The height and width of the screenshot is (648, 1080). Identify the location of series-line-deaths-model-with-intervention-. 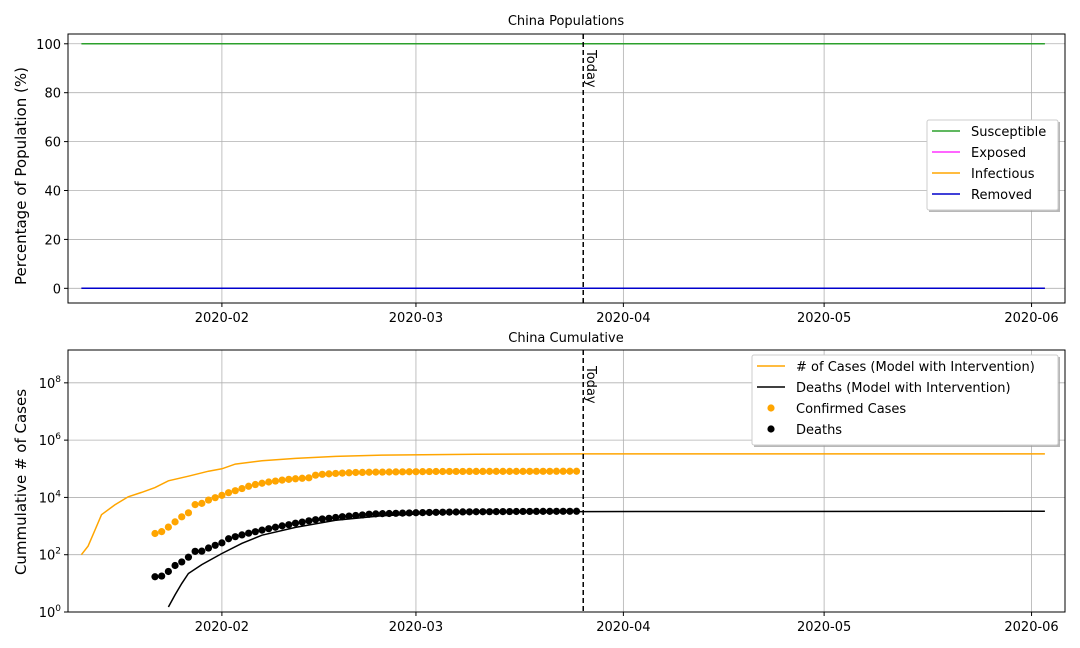
(606, 559).